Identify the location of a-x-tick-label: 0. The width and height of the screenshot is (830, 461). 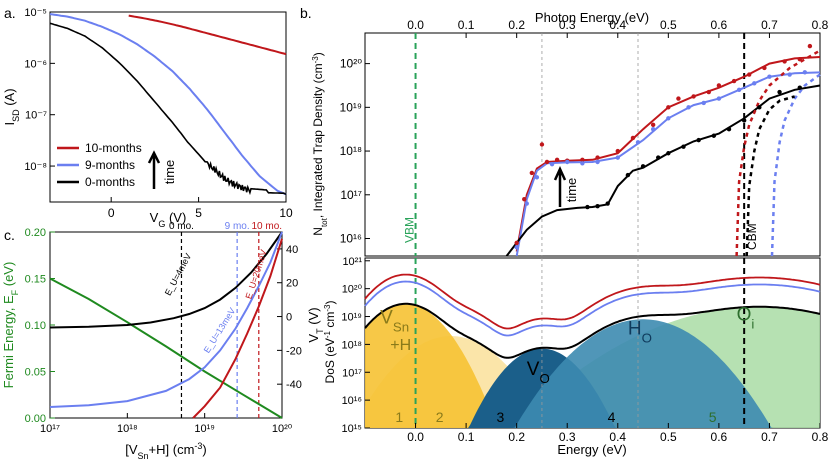
(111, 213).